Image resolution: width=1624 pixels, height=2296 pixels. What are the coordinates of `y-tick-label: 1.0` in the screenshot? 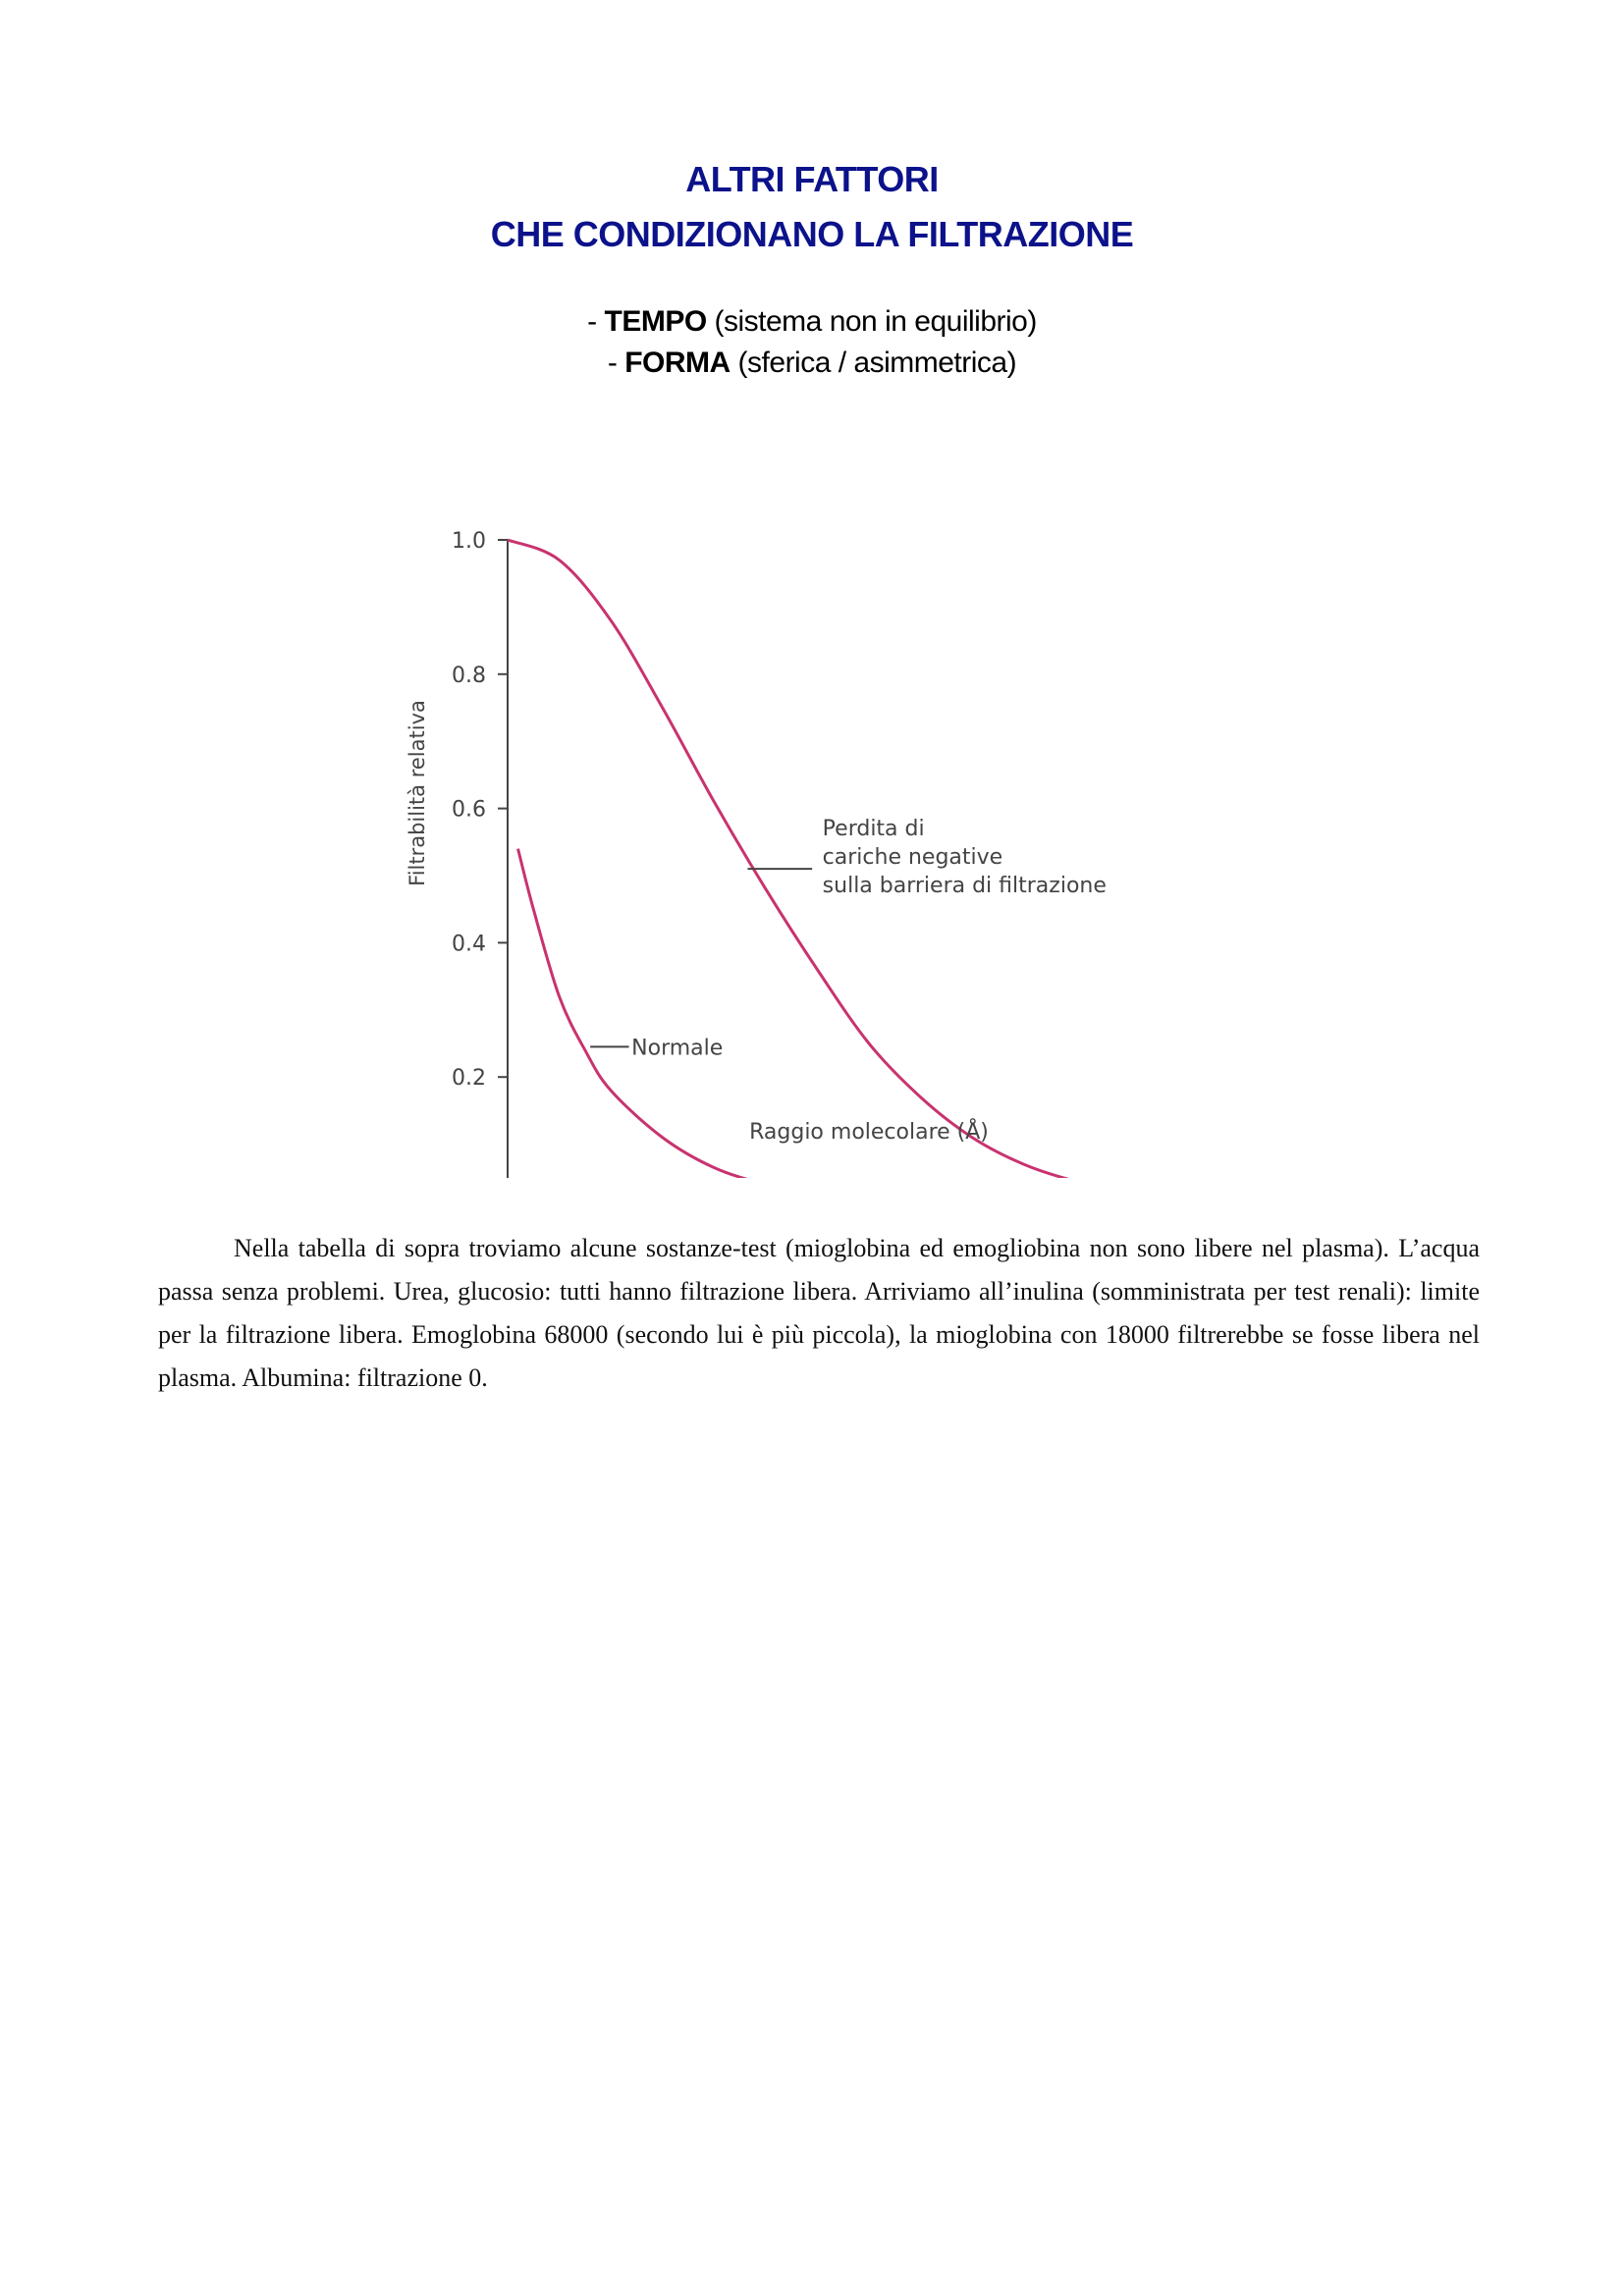 It's located at (469, 541).